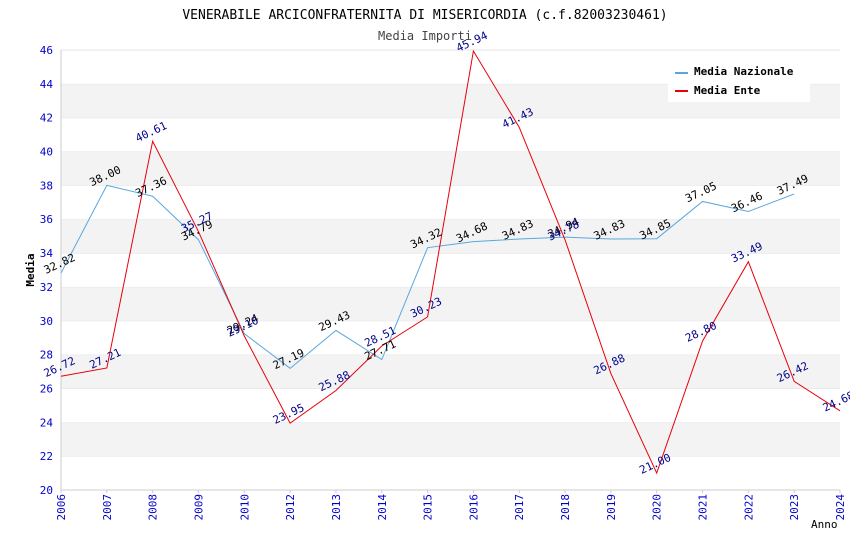  Describe the element at coordinates (824, 524) in the screenshot. I see `x-axis-label: Anno` at that location.